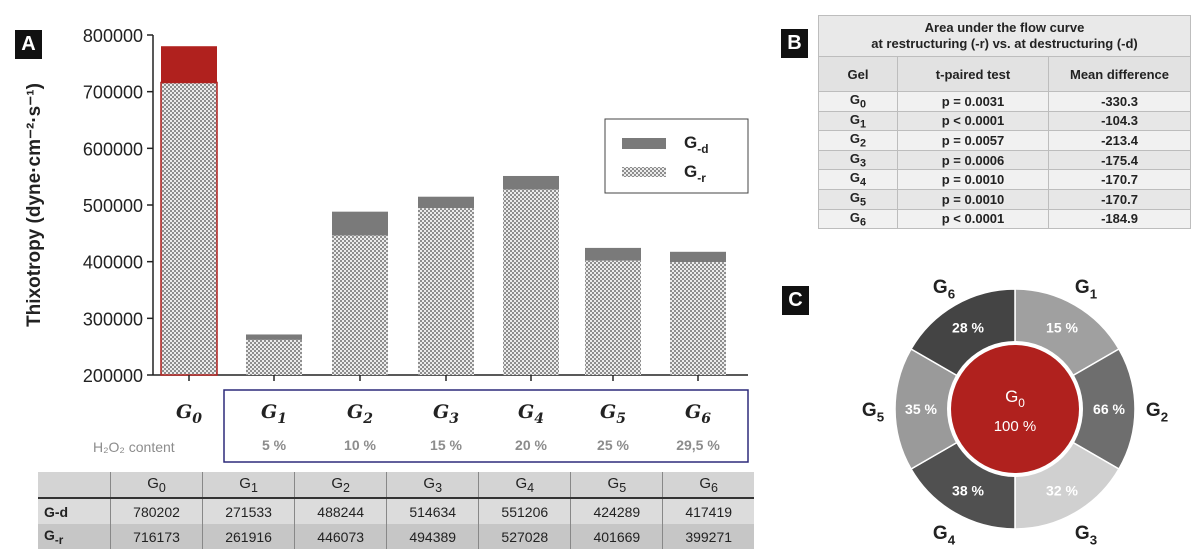  Describe the element at coordinates (1119, 101) in the screenshot. I see `ttest-diff-cell: -330.3` at that location.